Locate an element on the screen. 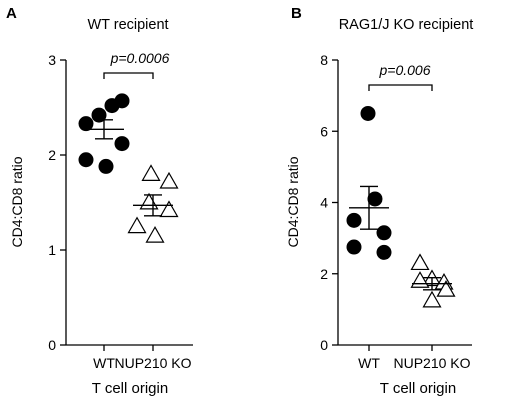 The width and height of the screenshot is (510, 409). x-tick-label-a: WT is located at coordinates (104, 363).